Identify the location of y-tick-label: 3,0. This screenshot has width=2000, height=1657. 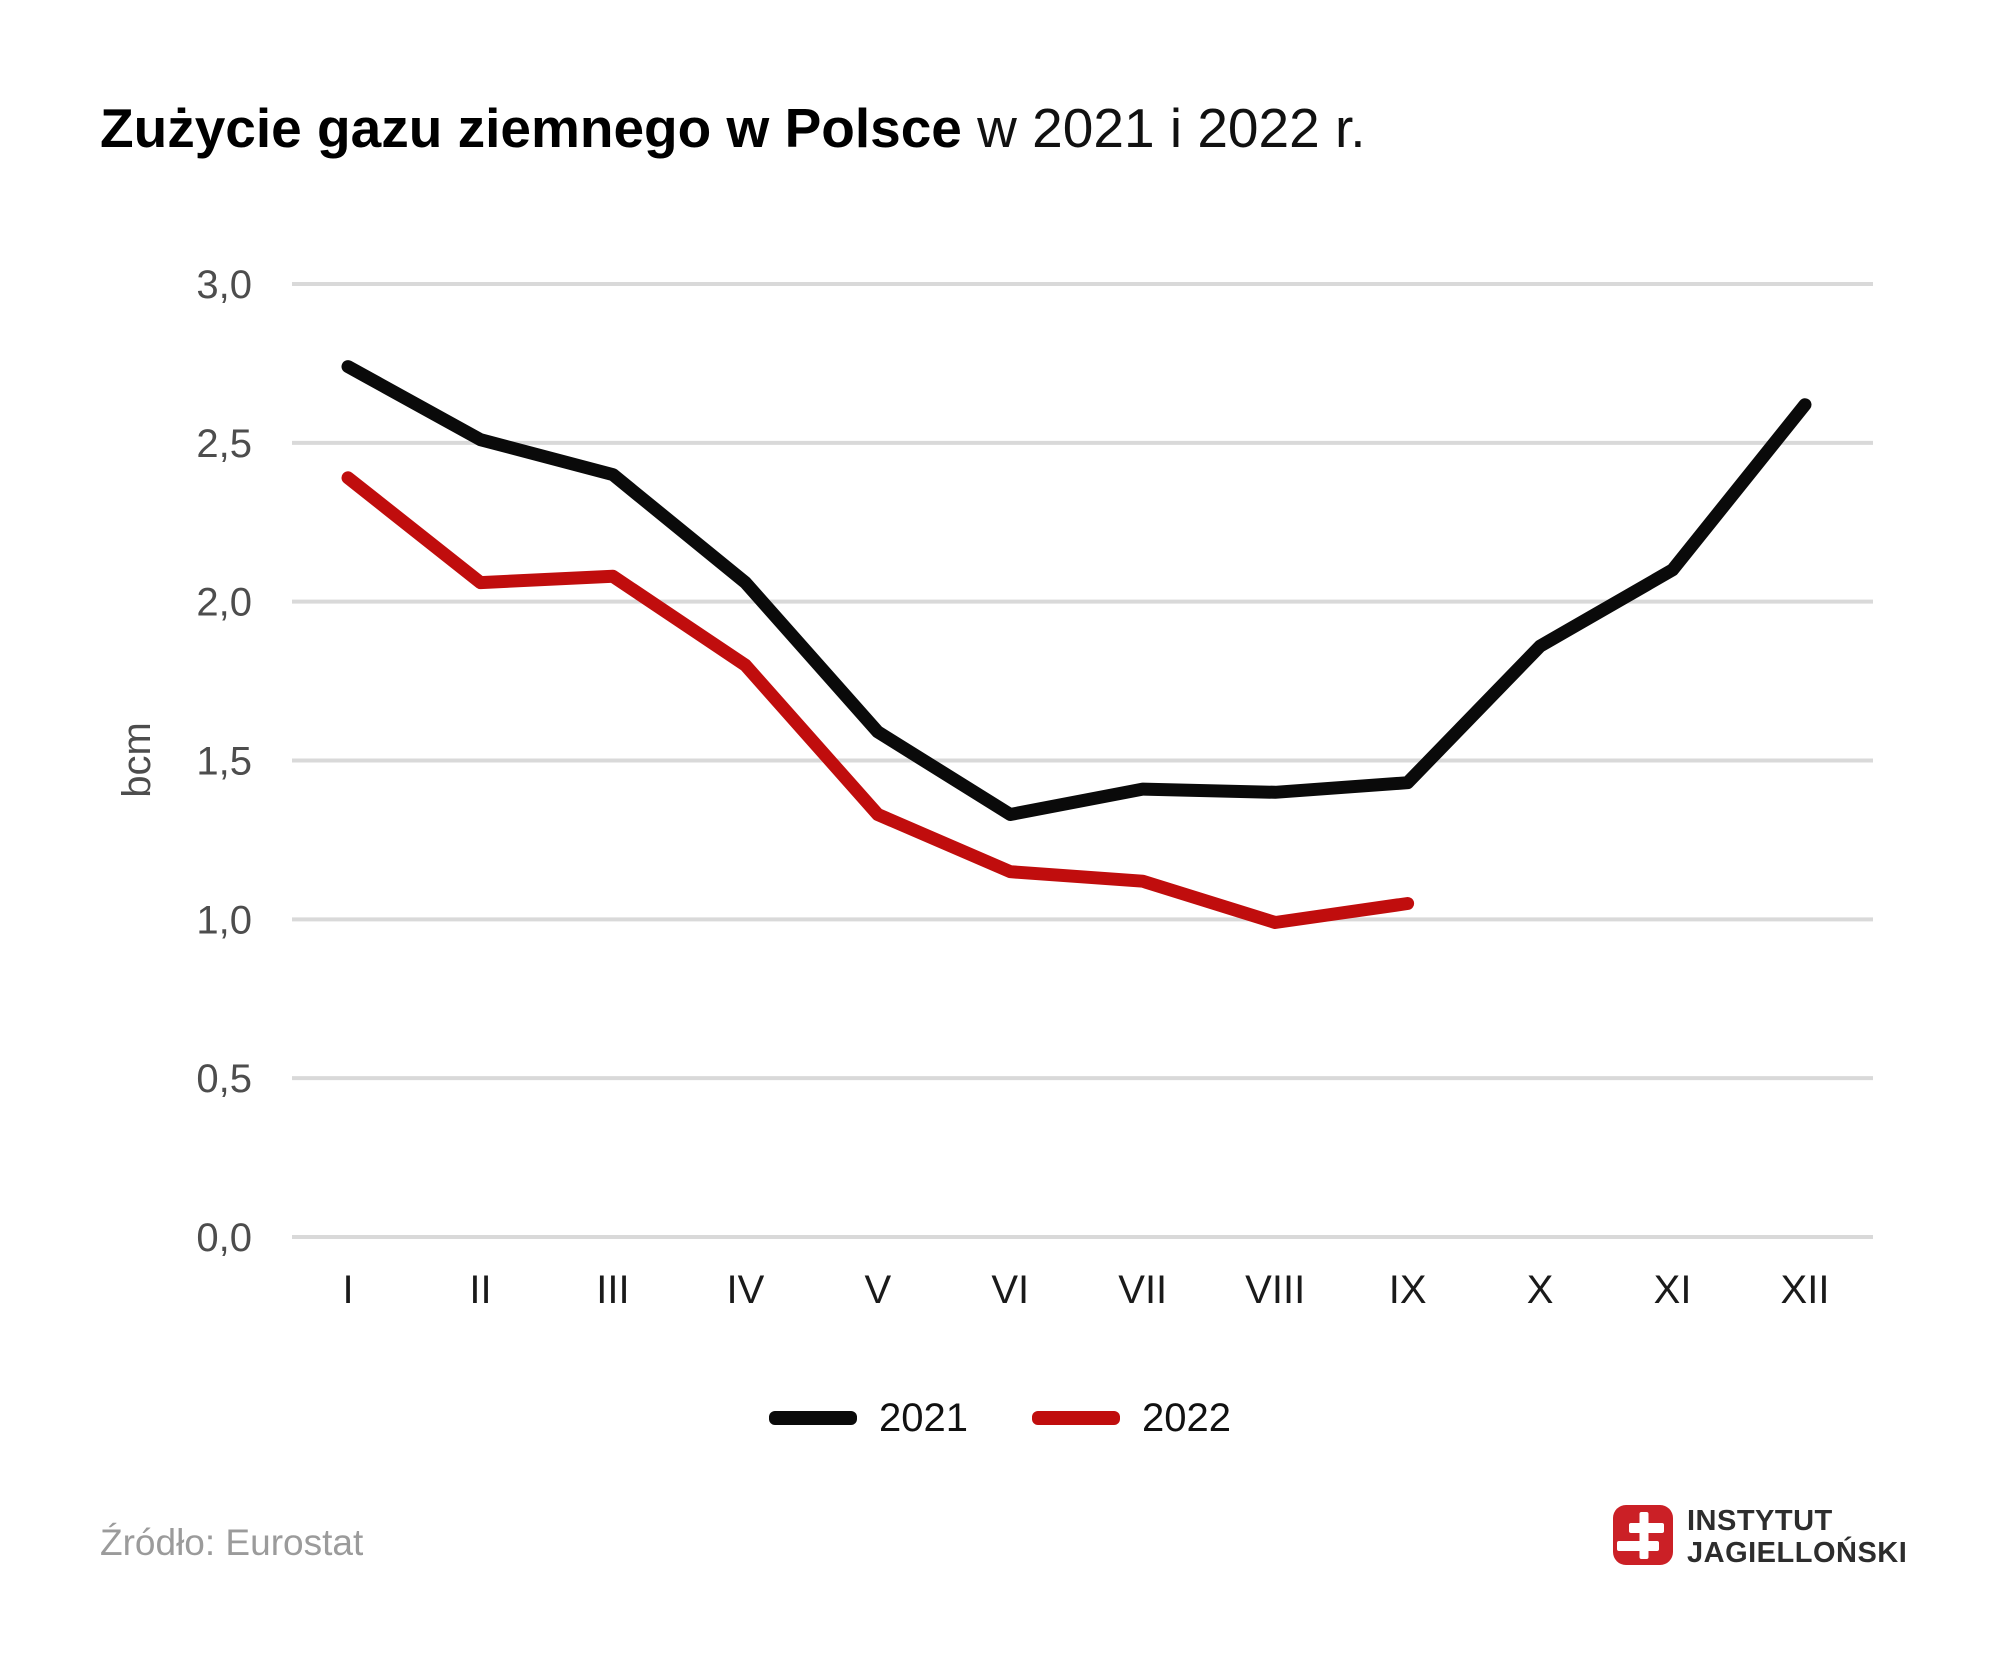
(224, 285).